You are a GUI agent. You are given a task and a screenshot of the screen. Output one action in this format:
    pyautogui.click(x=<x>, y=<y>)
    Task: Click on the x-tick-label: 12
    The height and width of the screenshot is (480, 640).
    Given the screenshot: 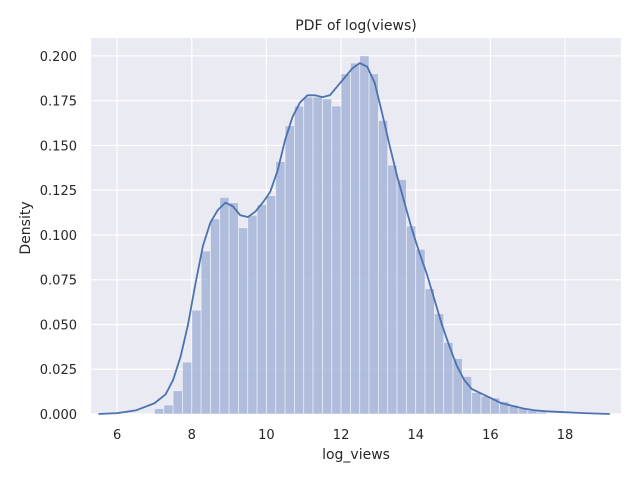 What is the action you would take?
    pyautogui.click(x=341, y=435)
    